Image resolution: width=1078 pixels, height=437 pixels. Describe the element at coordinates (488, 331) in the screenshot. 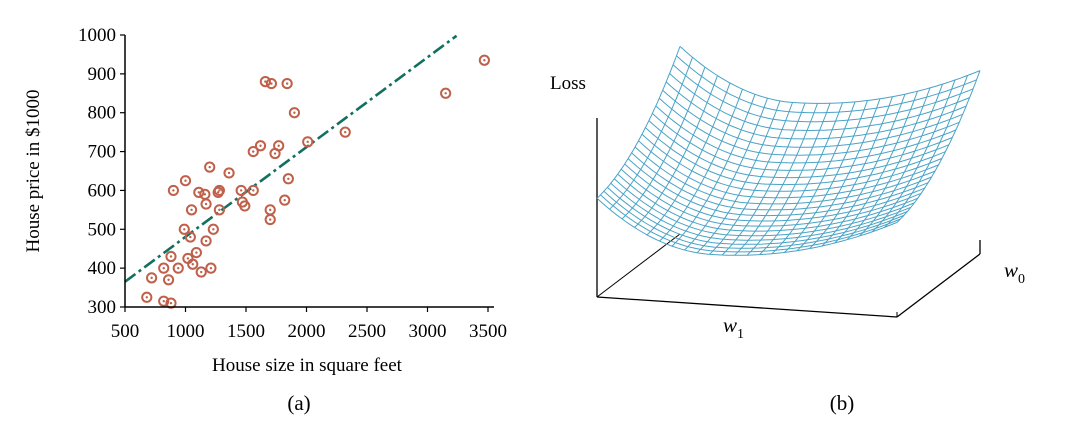

I see `x-tick-label: 3500` at that location.